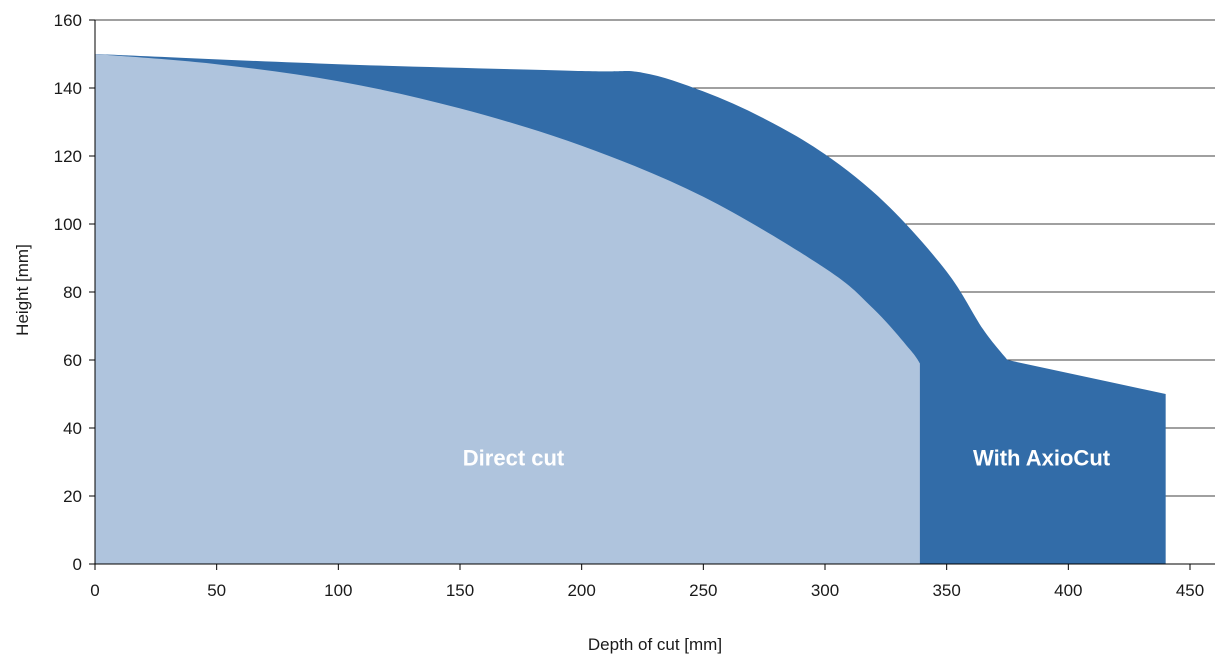 The height and width of the screenshot is (656, 1216). I want to click on y-tick-label-80: 80, so click(72, 292).